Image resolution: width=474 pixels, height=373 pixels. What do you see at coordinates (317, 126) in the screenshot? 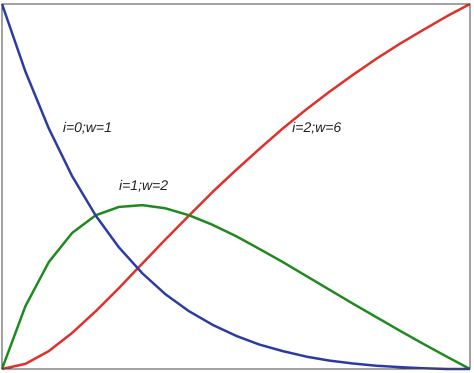
I see `series-label: i=2;w=6` at bounding box center [317, 126].